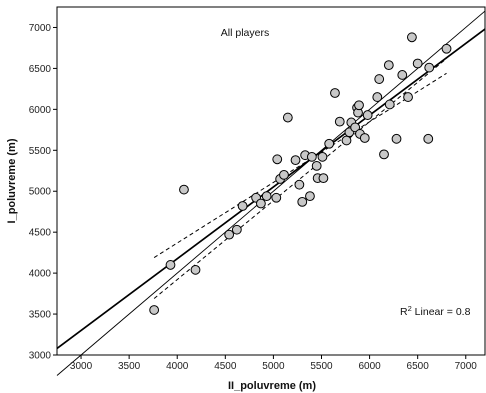 The width and height of the screenshot is (486, 393). Describe the element at coordinates (40, 233) in the screenshot. I see `y-tick-label: 4500` at that location.